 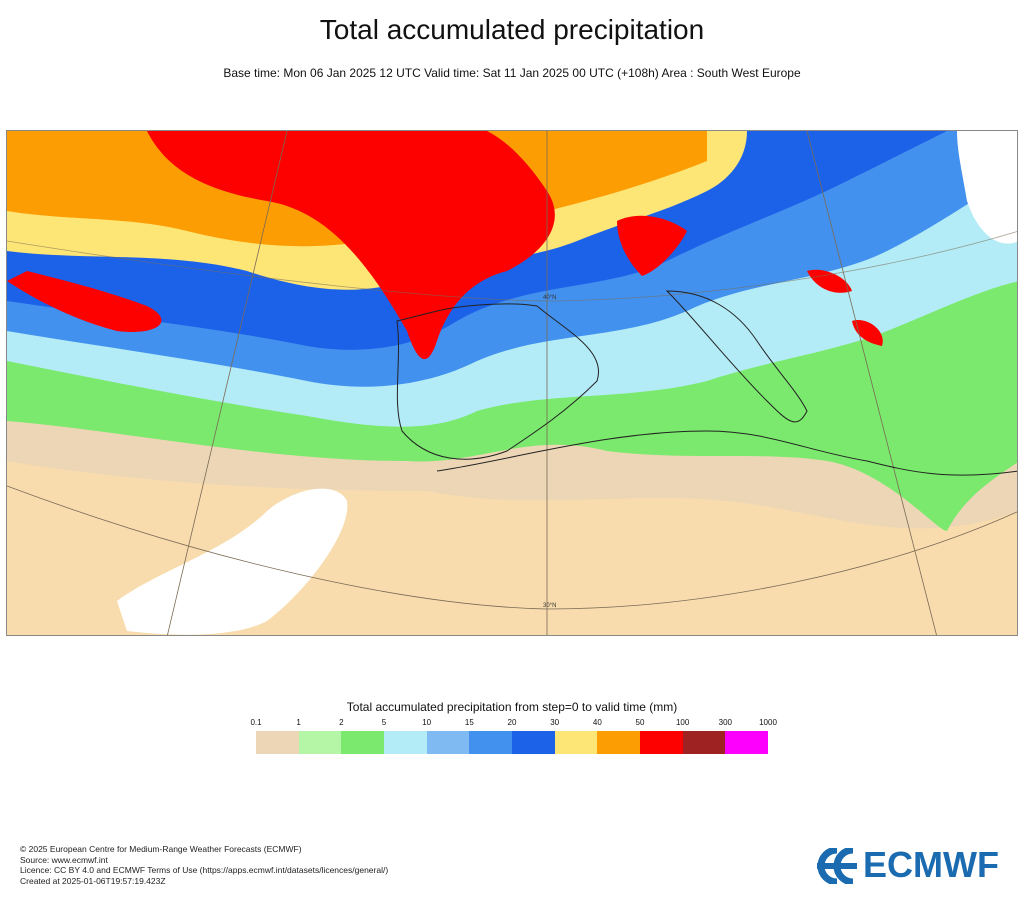 What do you see at coordinates (84, 301) in the screenshot?
I see `precip-patch-west` at bounding box center [84, 301].